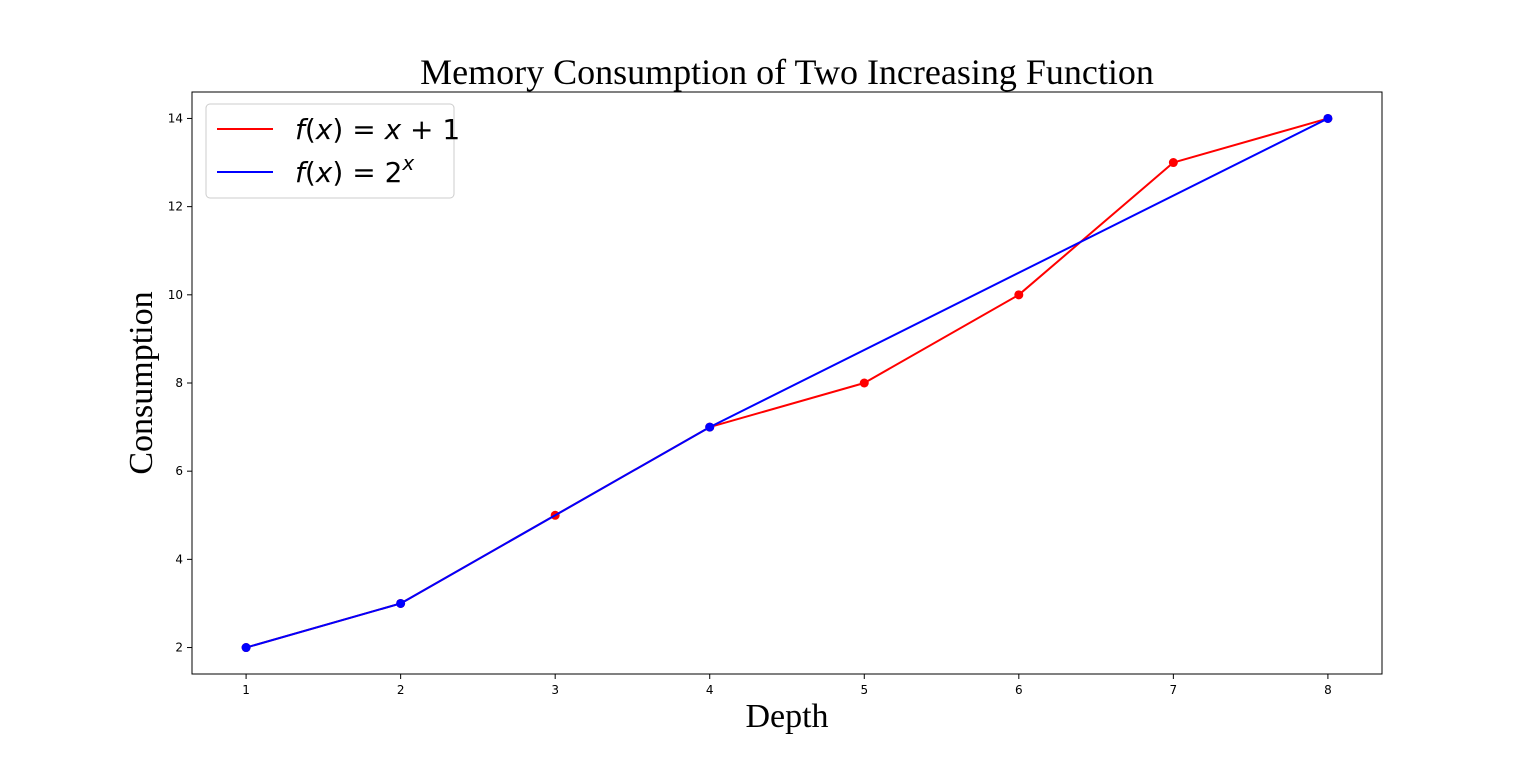 The image size is (1536, 757). Describe the element at coordinates (179, 648) in the screenshot. I see `y-tick-label: 2` at that location.